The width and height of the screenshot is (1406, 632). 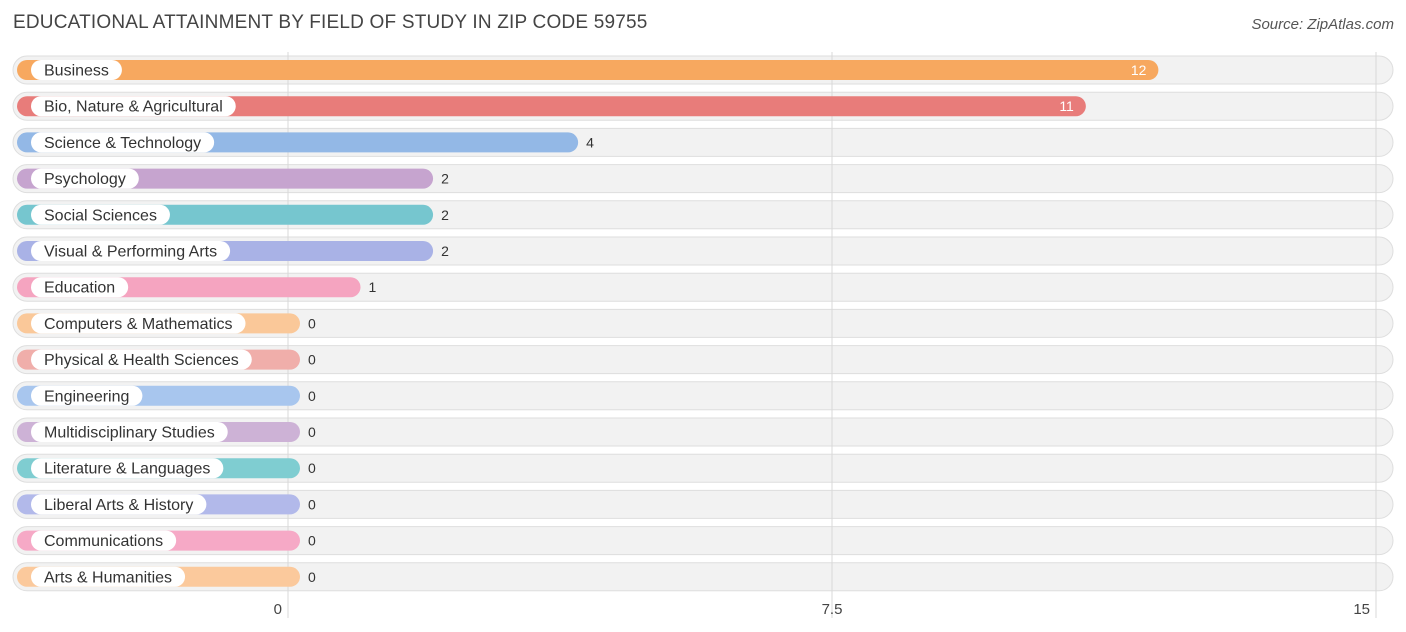 I want to click on category-label: Business, so click(x=76, y=71).